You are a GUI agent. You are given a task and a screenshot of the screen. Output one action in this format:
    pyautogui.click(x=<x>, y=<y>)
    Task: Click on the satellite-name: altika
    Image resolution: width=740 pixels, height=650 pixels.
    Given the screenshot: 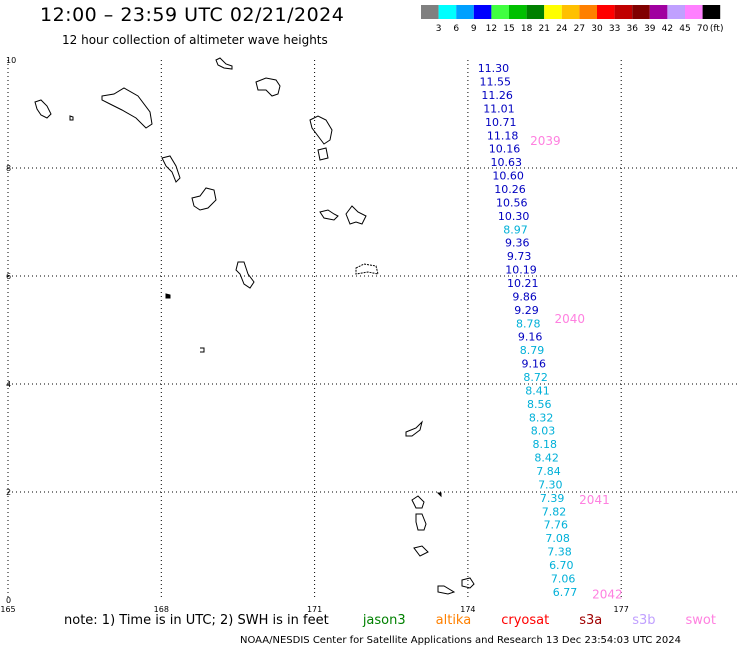 What is the action you would take?
    pyautogui.click(x=453, y=620)
    